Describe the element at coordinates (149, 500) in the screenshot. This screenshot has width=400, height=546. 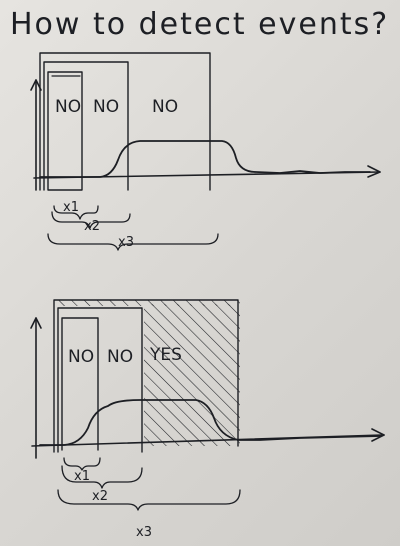
I see `bottom-brace-x3` at that location.